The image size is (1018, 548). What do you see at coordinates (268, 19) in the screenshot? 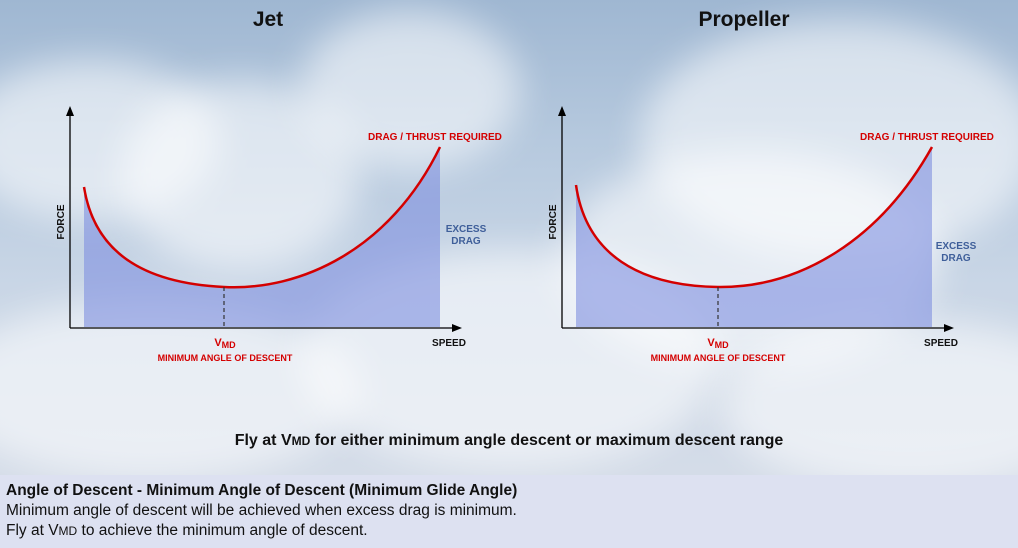
I see `jet-title: Jet` at bounding box center [268, 19].